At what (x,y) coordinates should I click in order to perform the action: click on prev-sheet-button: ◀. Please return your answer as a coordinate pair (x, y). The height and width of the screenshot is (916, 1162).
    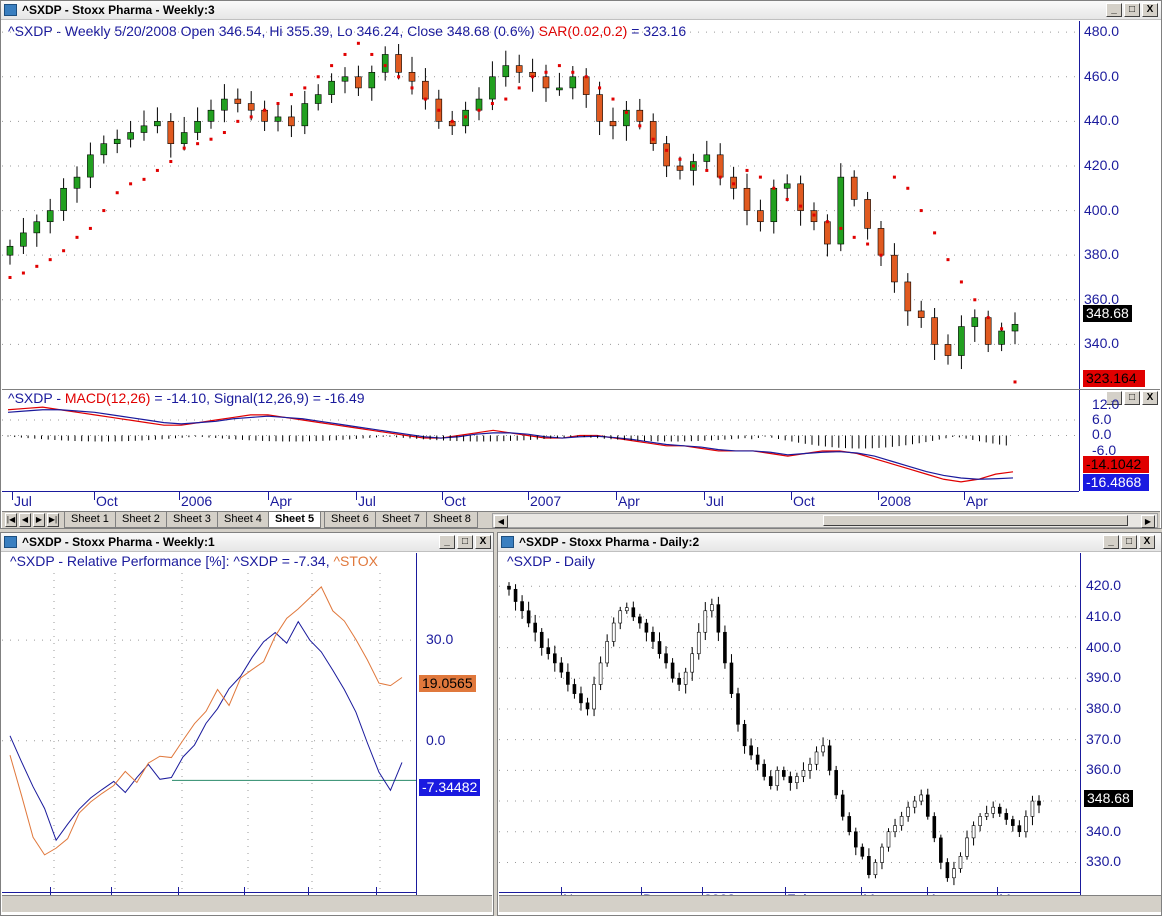
    Looking at the image, I should click on (25, 520).